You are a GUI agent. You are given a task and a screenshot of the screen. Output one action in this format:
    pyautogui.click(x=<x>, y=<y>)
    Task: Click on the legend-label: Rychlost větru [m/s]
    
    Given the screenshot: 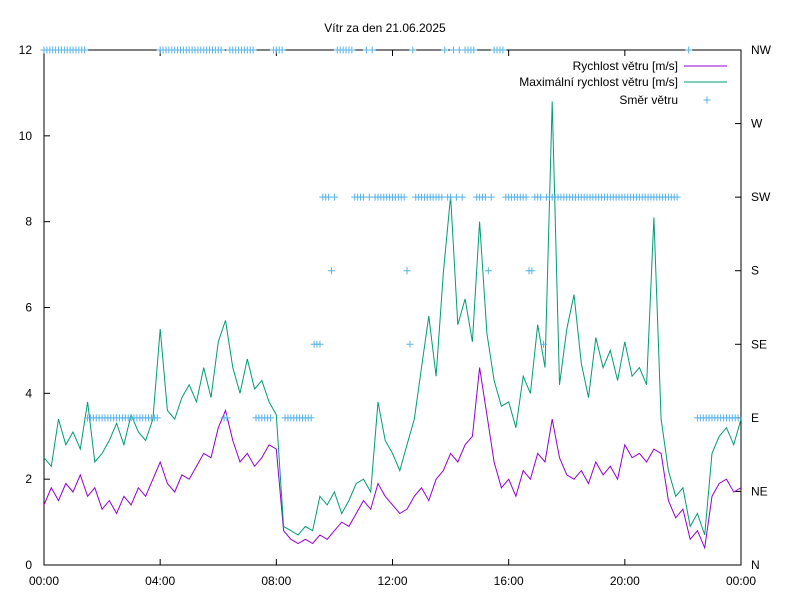 What is the action you would take?
    pyautogui.click(x=625, y=66)
    